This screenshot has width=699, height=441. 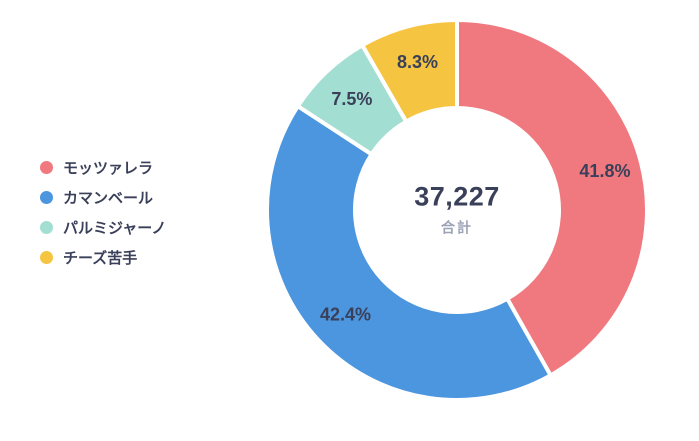 What do you see at coordinates (103, 212) in the screenshot?
I see `chart-legend: モッツァレラ カマンベール パルミジャーノ チーズ苦手` at bounding box center [103, 212].